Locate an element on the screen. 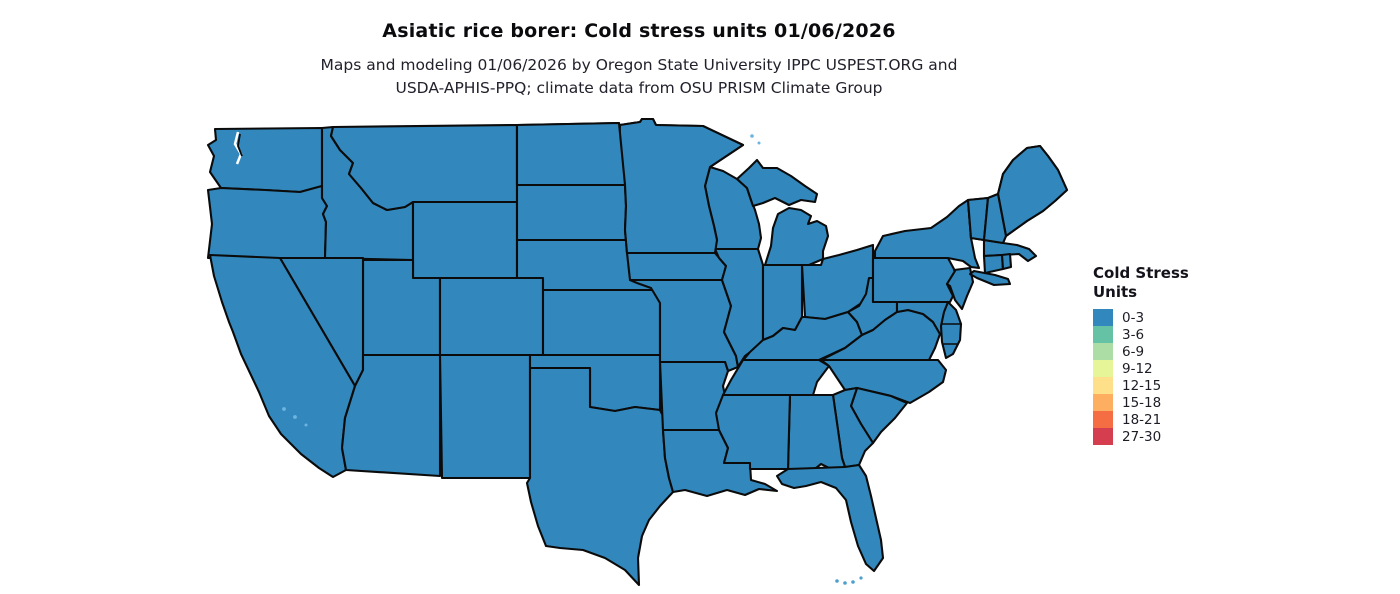 Image resolution: width=1400 pixels, height=594 pixels. legend-label: 12-15 is located at coordinates (1142, 385).